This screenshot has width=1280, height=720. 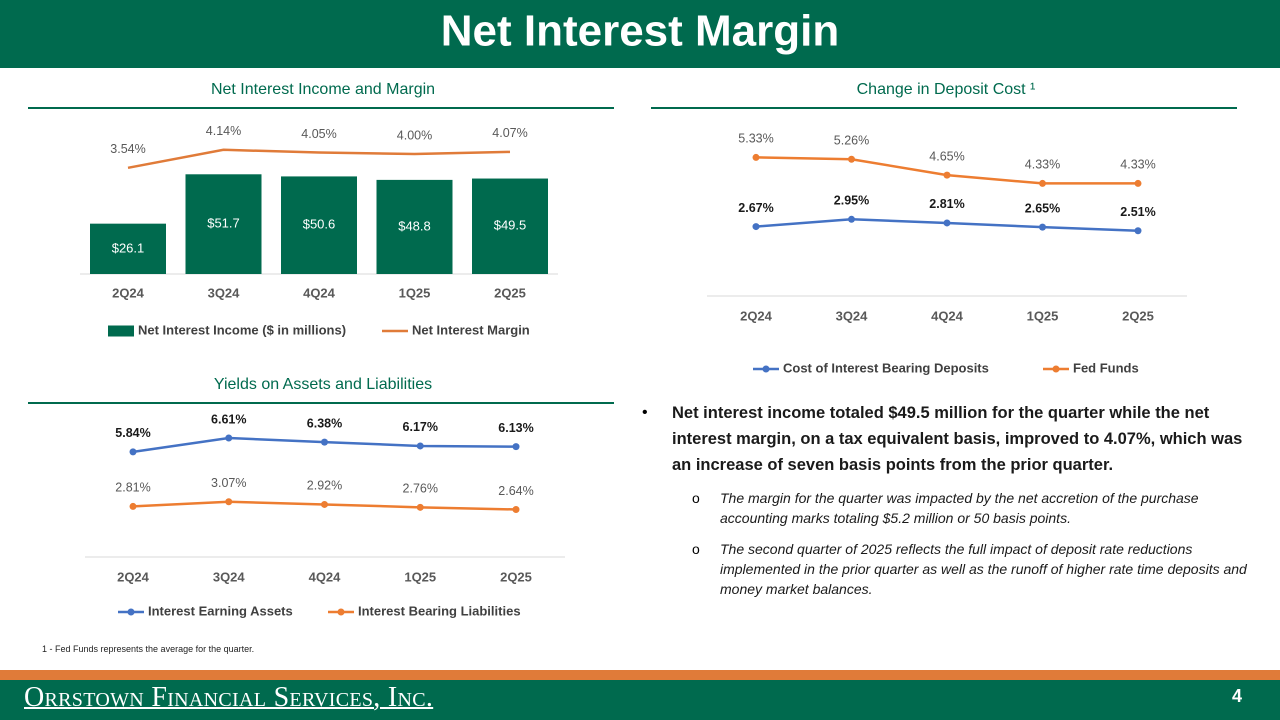 I want to click on company-name: Orrstown Financial Services, Inc., so click(x=229, y=697).